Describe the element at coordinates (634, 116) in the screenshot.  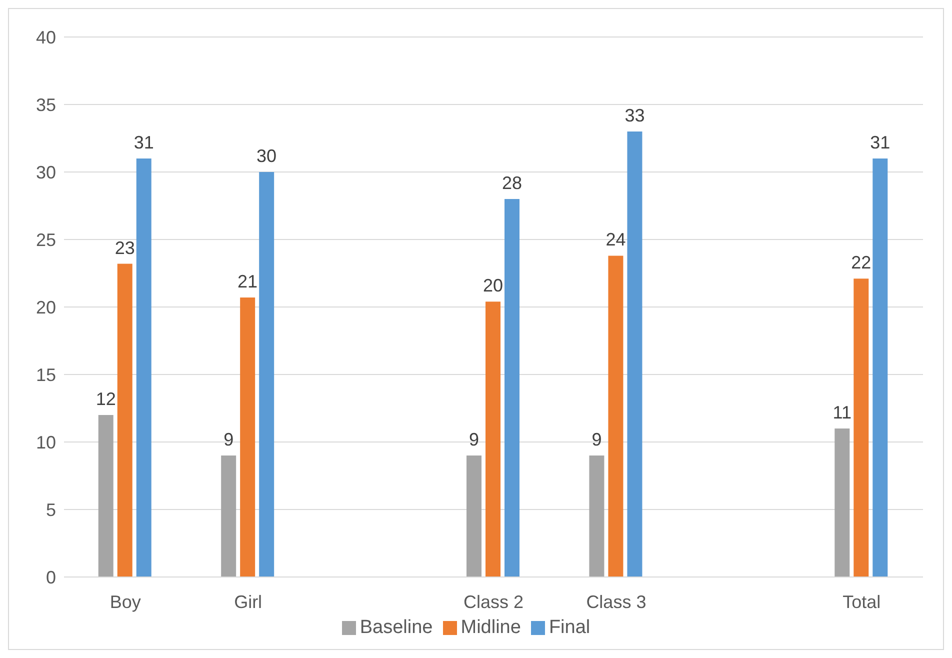
I see `data-label: 33` at that location.